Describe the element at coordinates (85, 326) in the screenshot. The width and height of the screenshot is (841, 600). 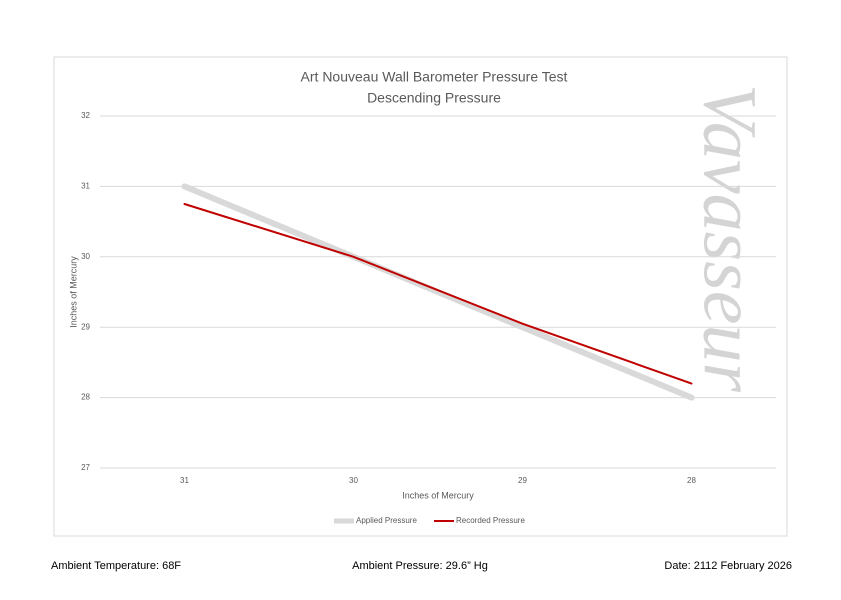
I see `y-tick-label: 29` at that location.